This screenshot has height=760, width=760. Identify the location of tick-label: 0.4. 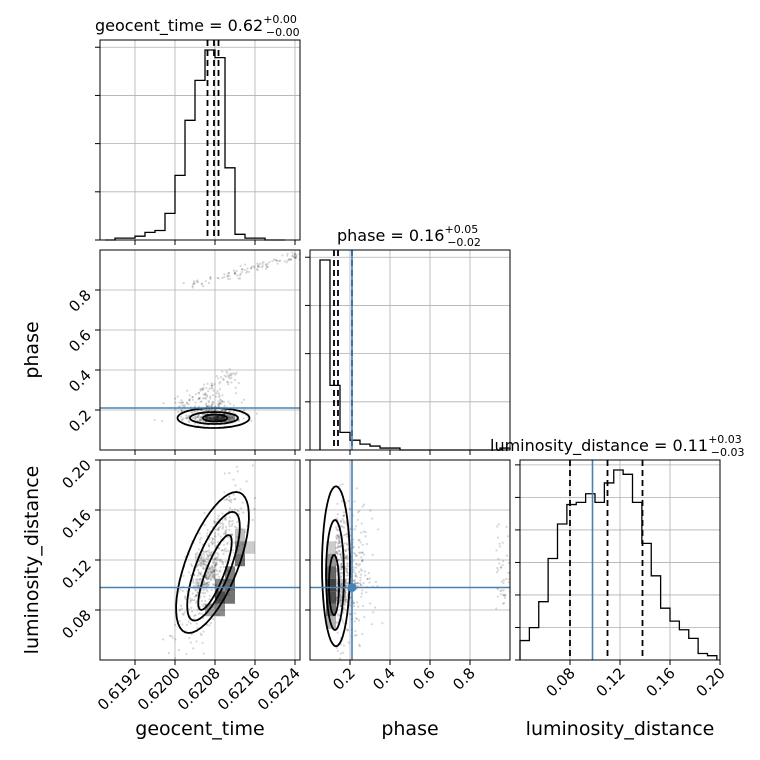
(384, 679).